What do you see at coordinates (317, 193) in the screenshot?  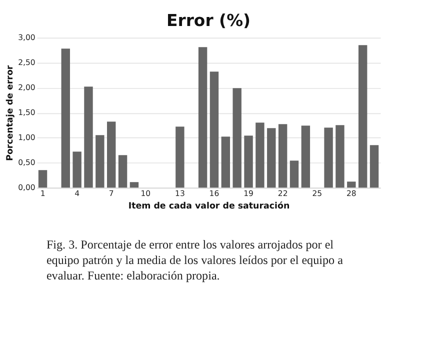 I see `x-tick-label: 25` at bounding box center [317, 193].